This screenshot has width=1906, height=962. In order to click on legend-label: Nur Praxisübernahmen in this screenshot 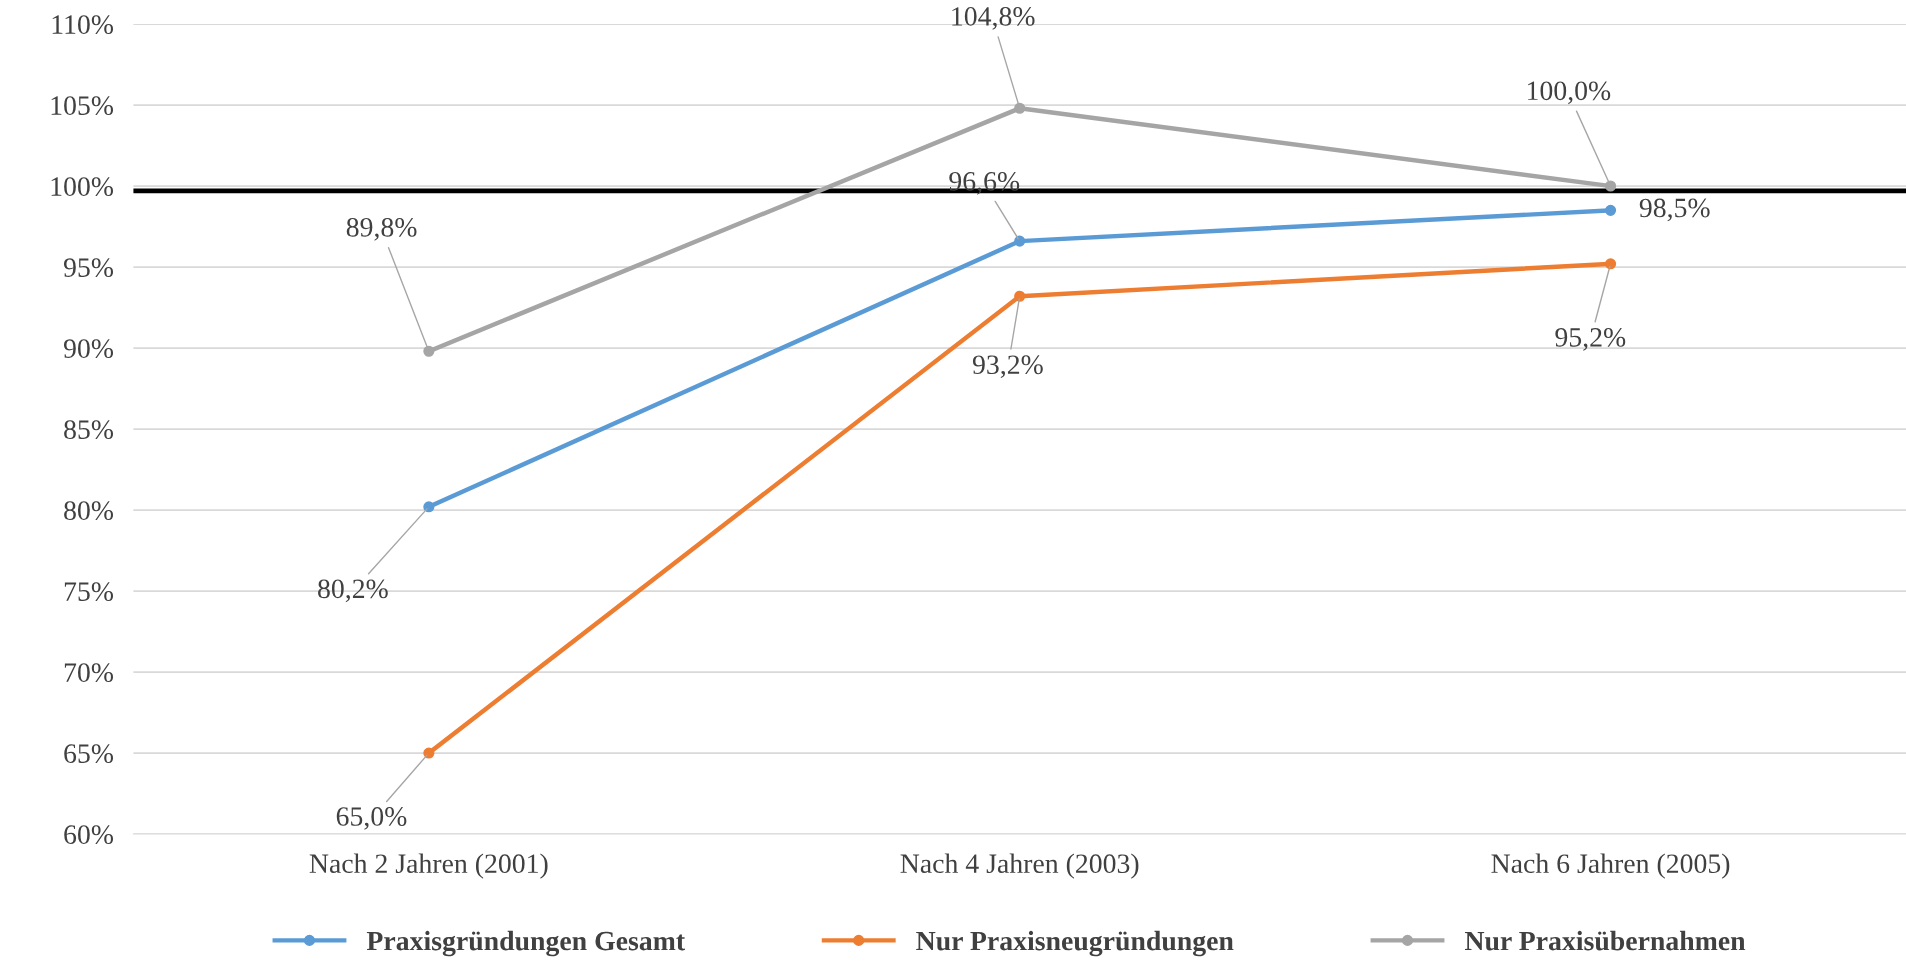, I will do `click(1605, 940)`.